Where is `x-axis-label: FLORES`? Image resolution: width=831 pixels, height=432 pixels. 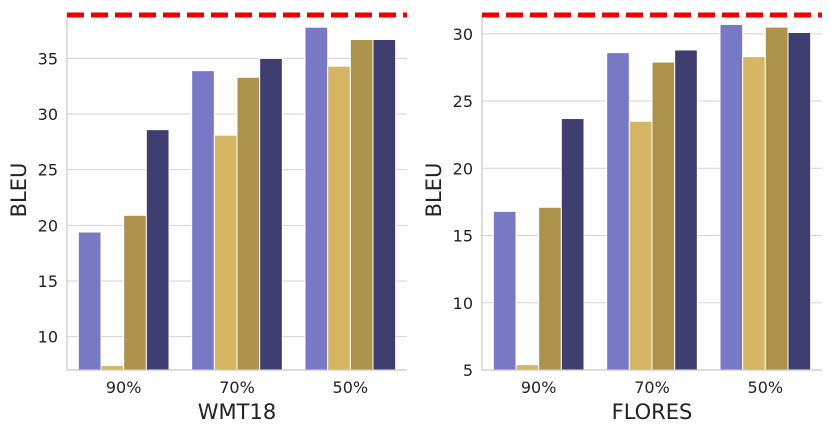
x-axis-label: FLORES is located at coordinates (652, 412).